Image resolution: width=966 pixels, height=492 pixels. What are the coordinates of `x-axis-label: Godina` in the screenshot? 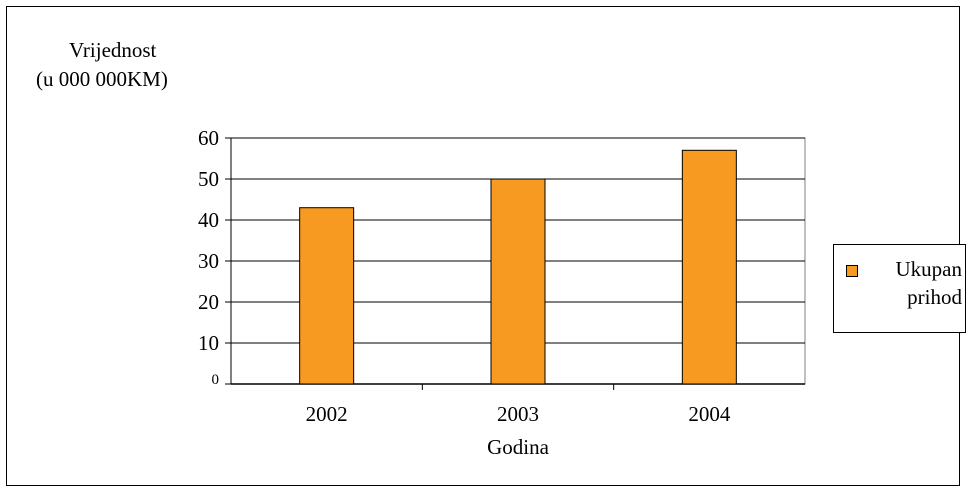 It's located at (518, 447).